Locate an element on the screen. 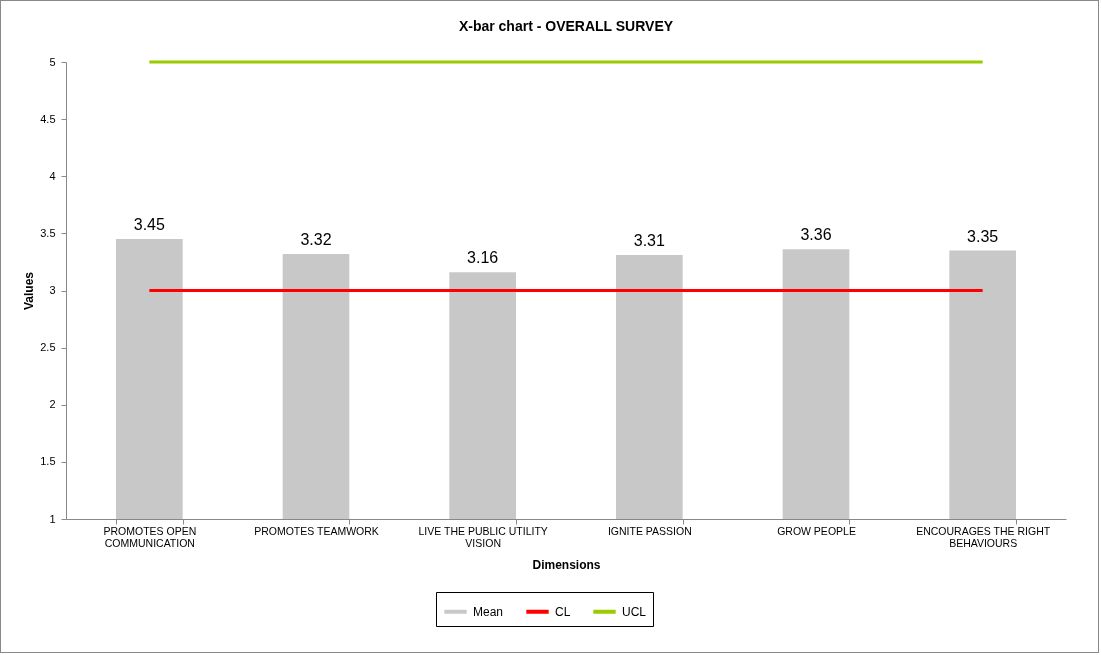 Image resolution: width=1101 pixels, height=655 pixels. y-axis-title: Values is located at coordinates (29, 291).